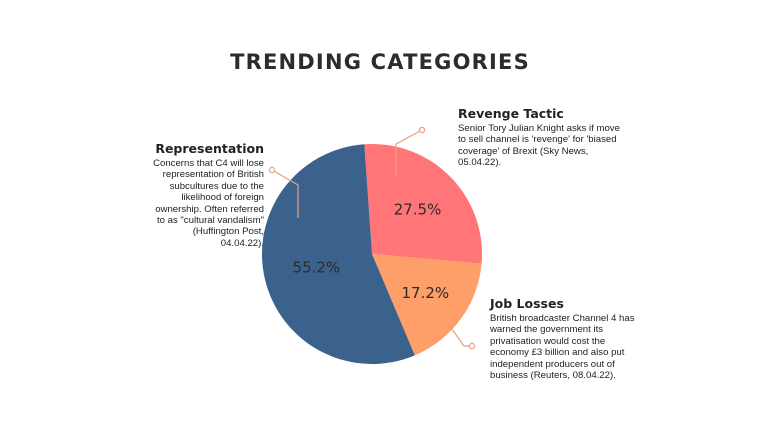  Describe the element at coordinates (338, 254) in the screenshot. I see `pie-slice-representation` at that location.